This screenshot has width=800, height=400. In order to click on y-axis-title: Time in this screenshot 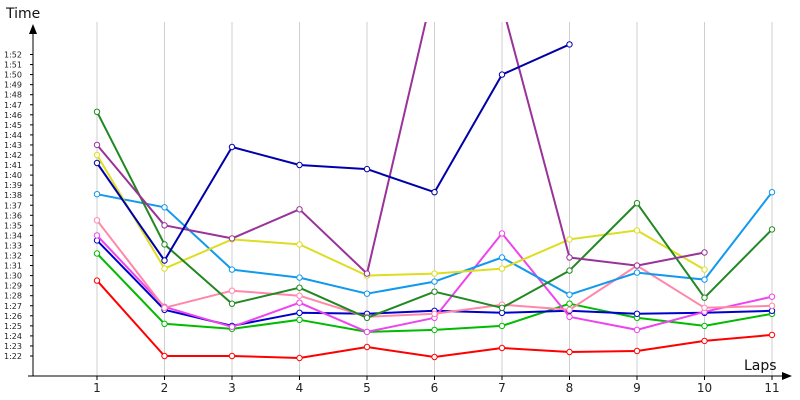, I will do `click(22, 14)`.